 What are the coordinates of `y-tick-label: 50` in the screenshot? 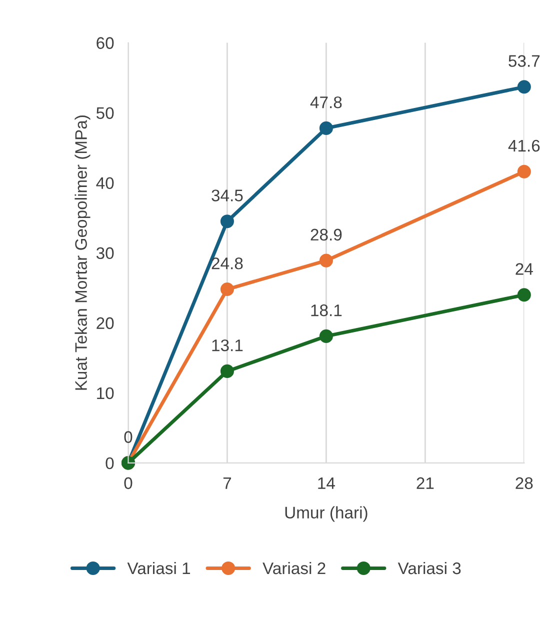 It's located at (105, 113).